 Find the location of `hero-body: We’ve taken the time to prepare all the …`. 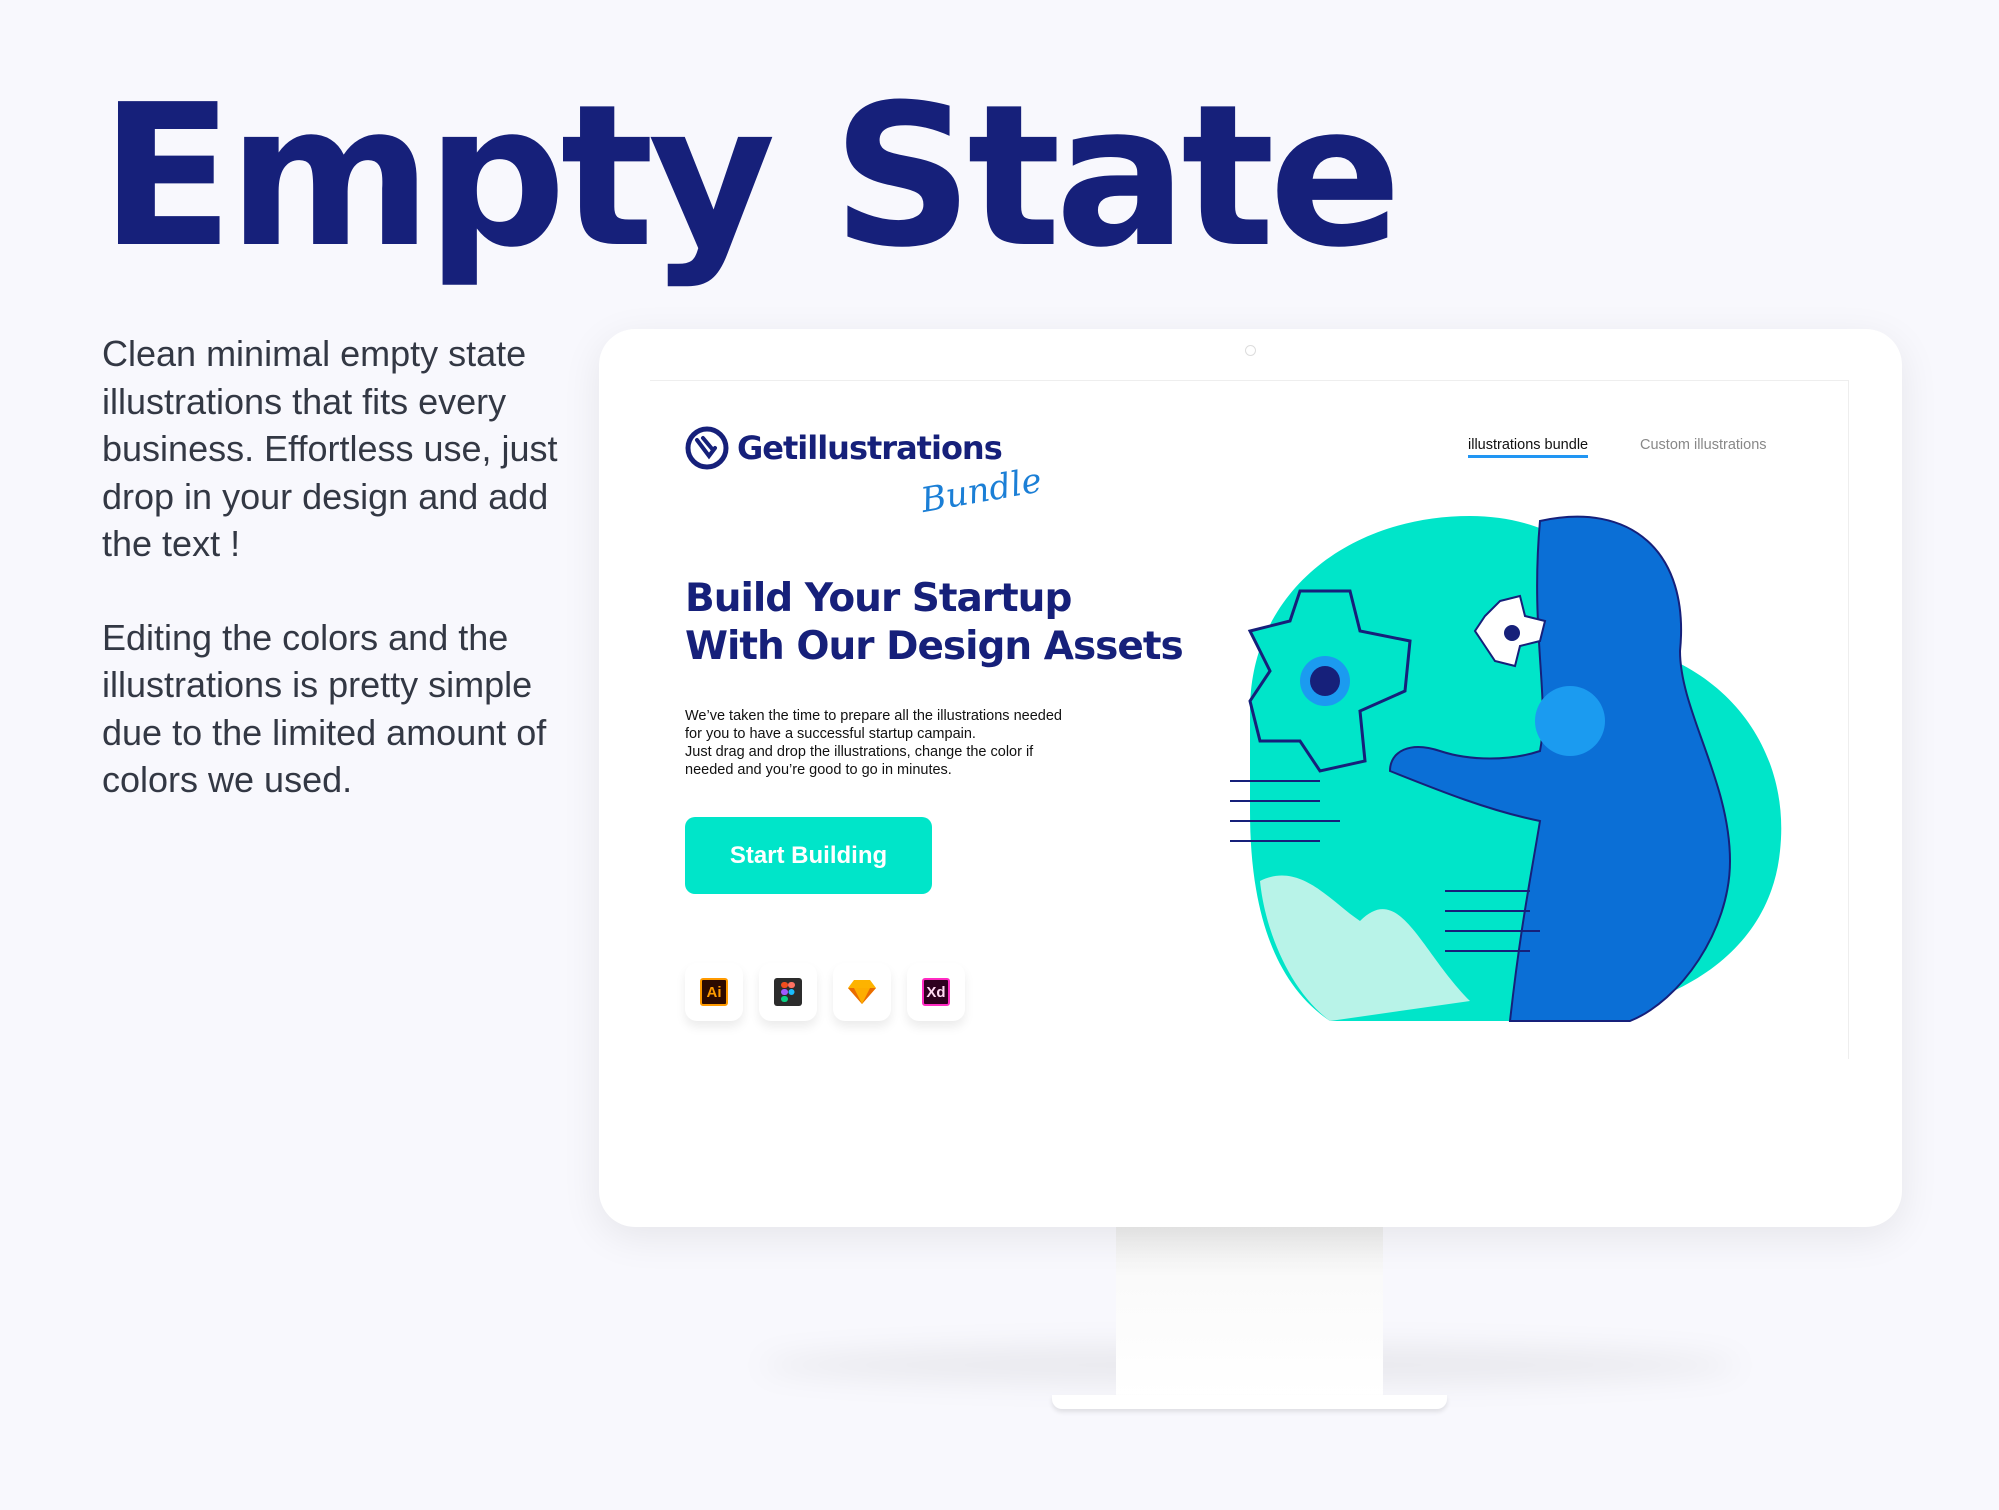

hero-body: We’ve taken the time to prepare all the … is located at coordinates (915, 743).